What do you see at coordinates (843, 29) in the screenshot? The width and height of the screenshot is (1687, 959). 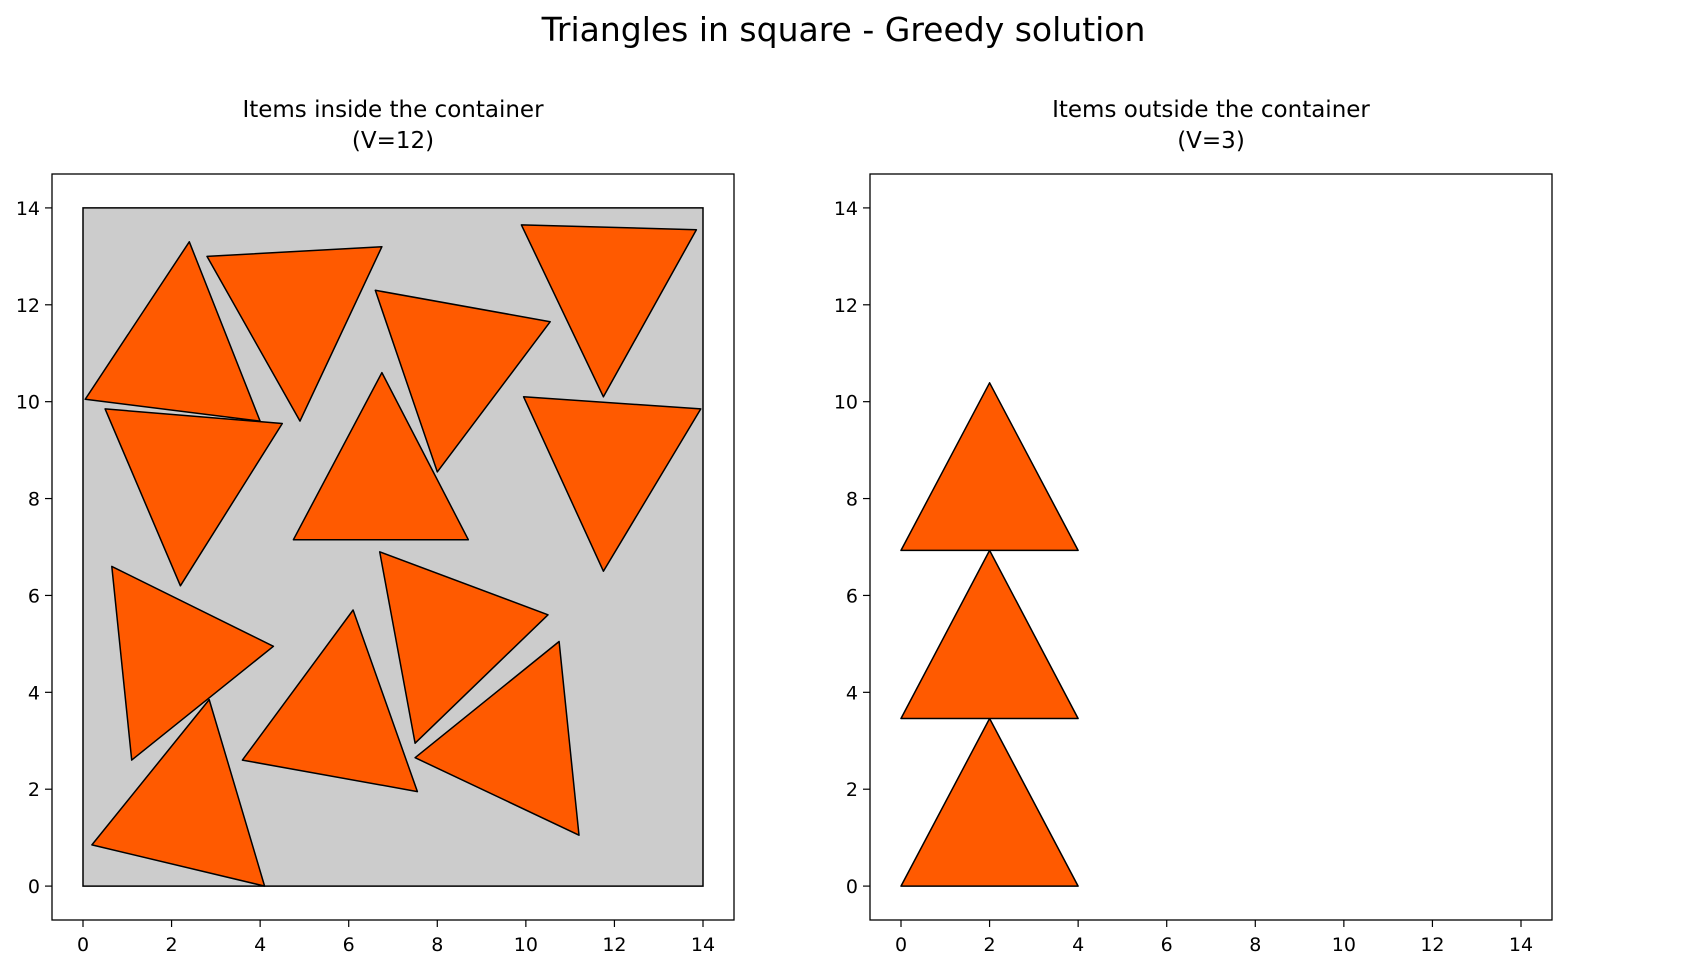 I see `figure-title: Triangles in square - Greedy solution` at bounding box center [843, 29].